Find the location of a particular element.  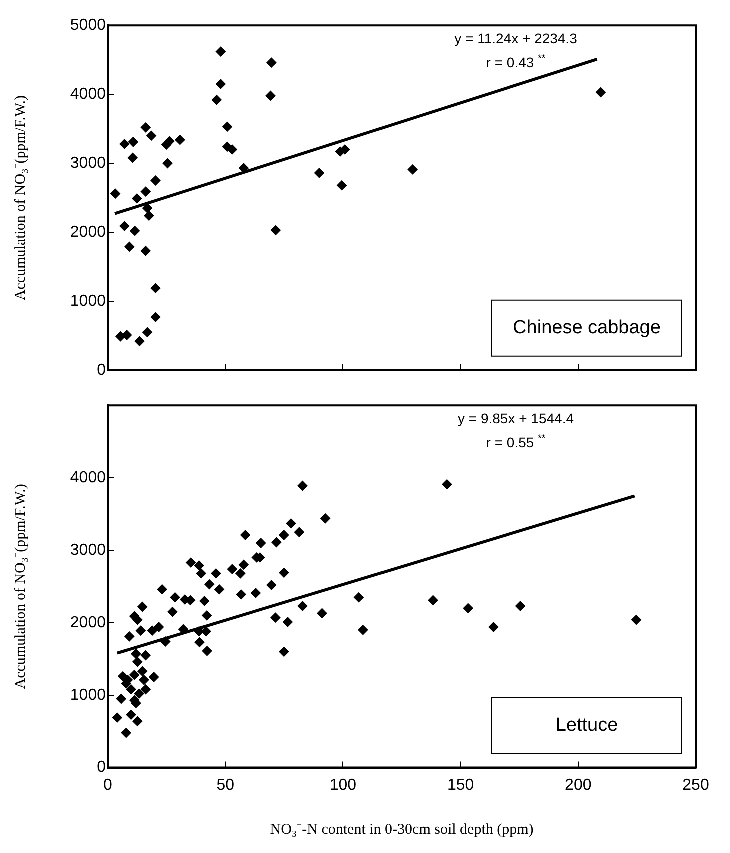

x-tick-label: 100 is located at coordinates (343, 785).